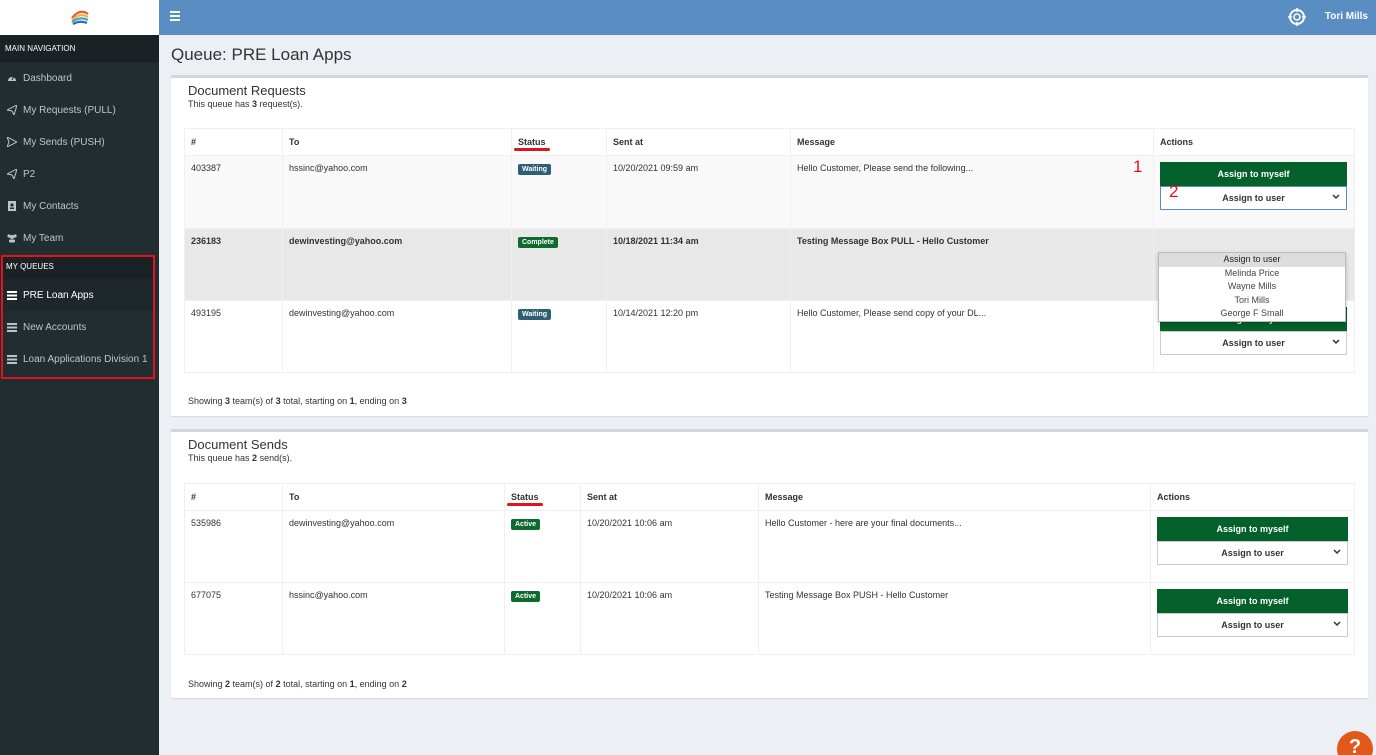  I want to click on contact-card-icon, so click(12, 206).